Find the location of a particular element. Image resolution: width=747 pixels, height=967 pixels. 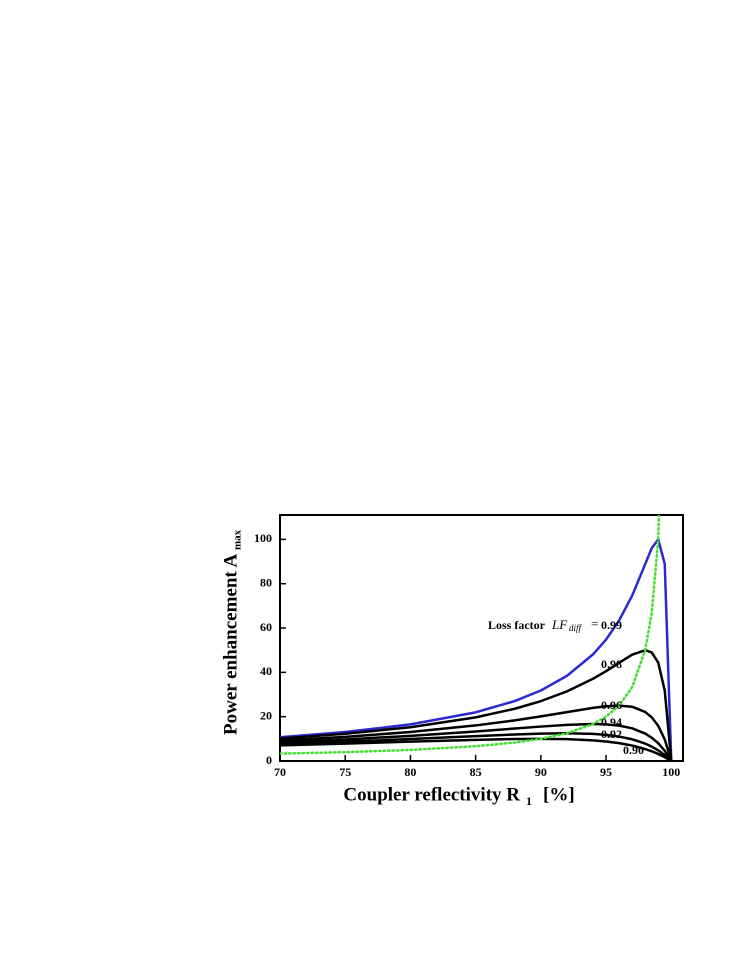

annotation: Loss factor is located at coordinates (517, 625).